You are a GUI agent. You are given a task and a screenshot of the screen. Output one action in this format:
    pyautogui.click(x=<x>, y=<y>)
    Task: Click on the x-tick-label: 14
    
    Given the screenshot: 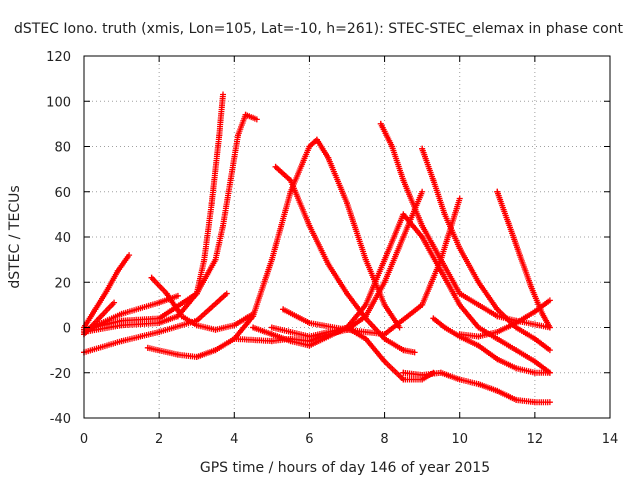 What is the action you would take?
    pyautogui.click(x=610, y=439)
    